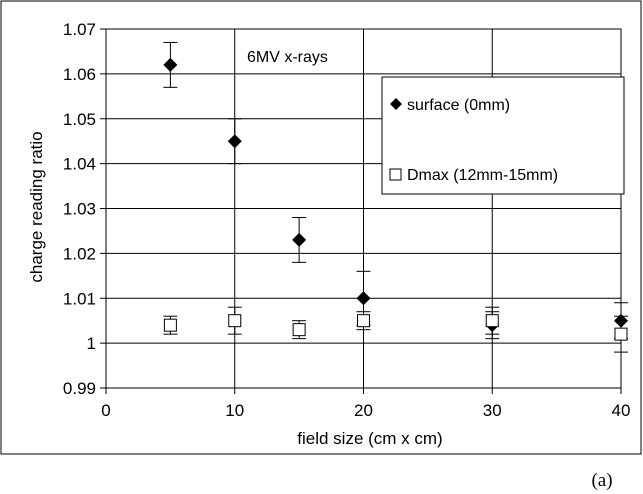  I want to click on y-tick-label: 0.99, so click(79, 388).